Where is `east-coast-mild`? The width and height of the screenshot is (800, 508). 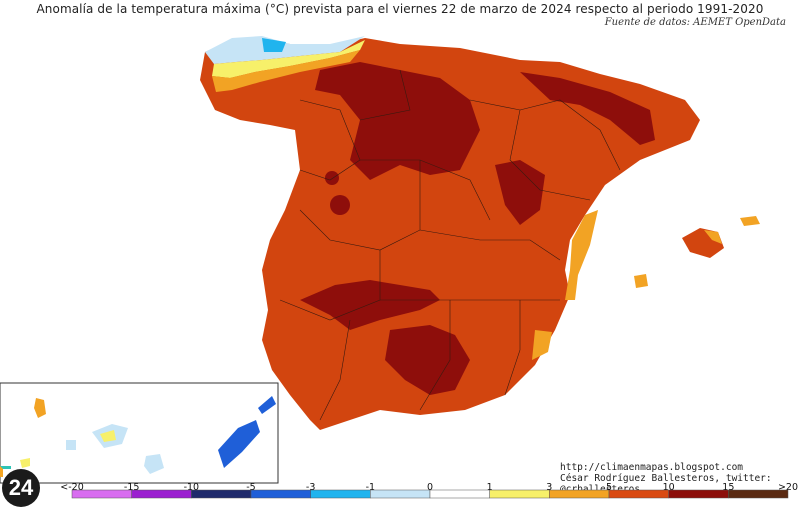 east-coast-mild is located at coordinates (581, 255).